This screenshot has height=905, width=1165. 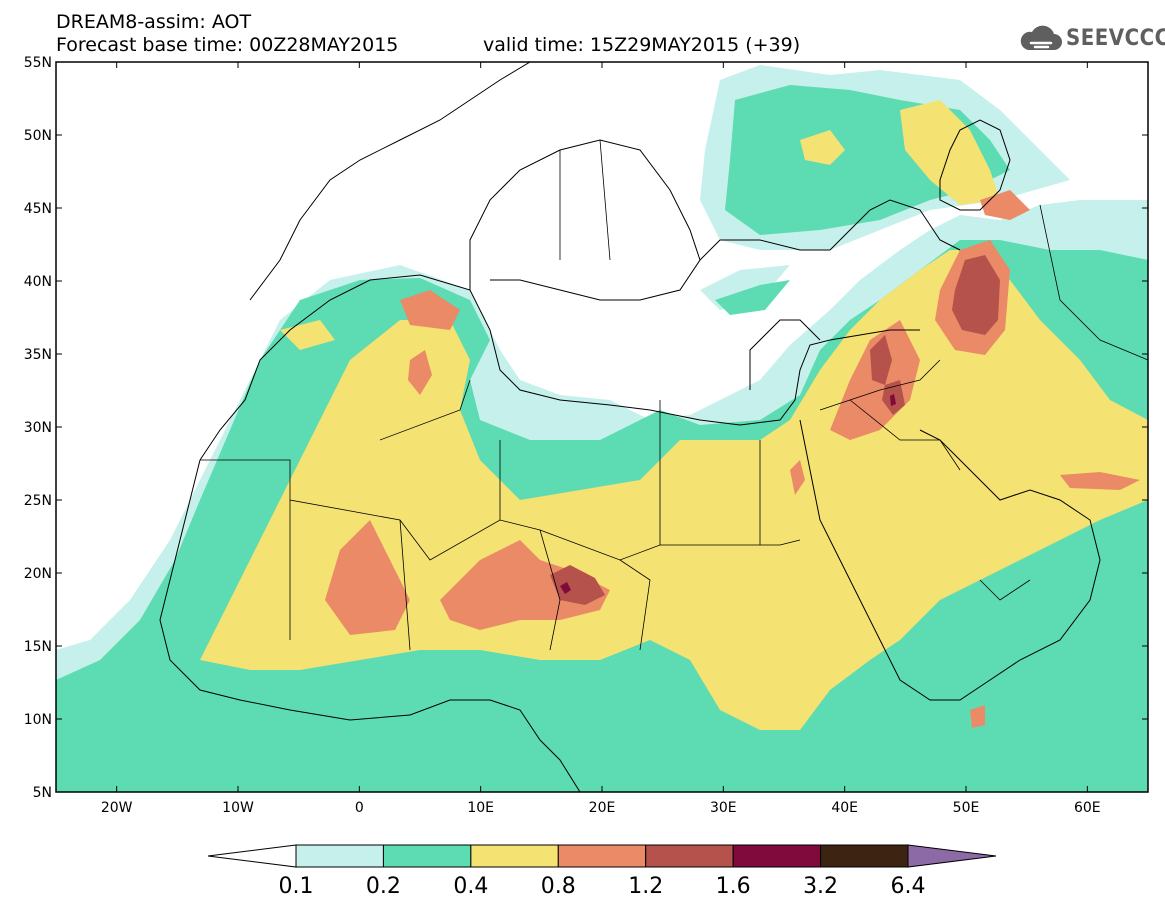 What do you see at coordinates (117, 808) in the screenshot?
I see `lon-tick-label: 20W` at bounding box center [117, 808].